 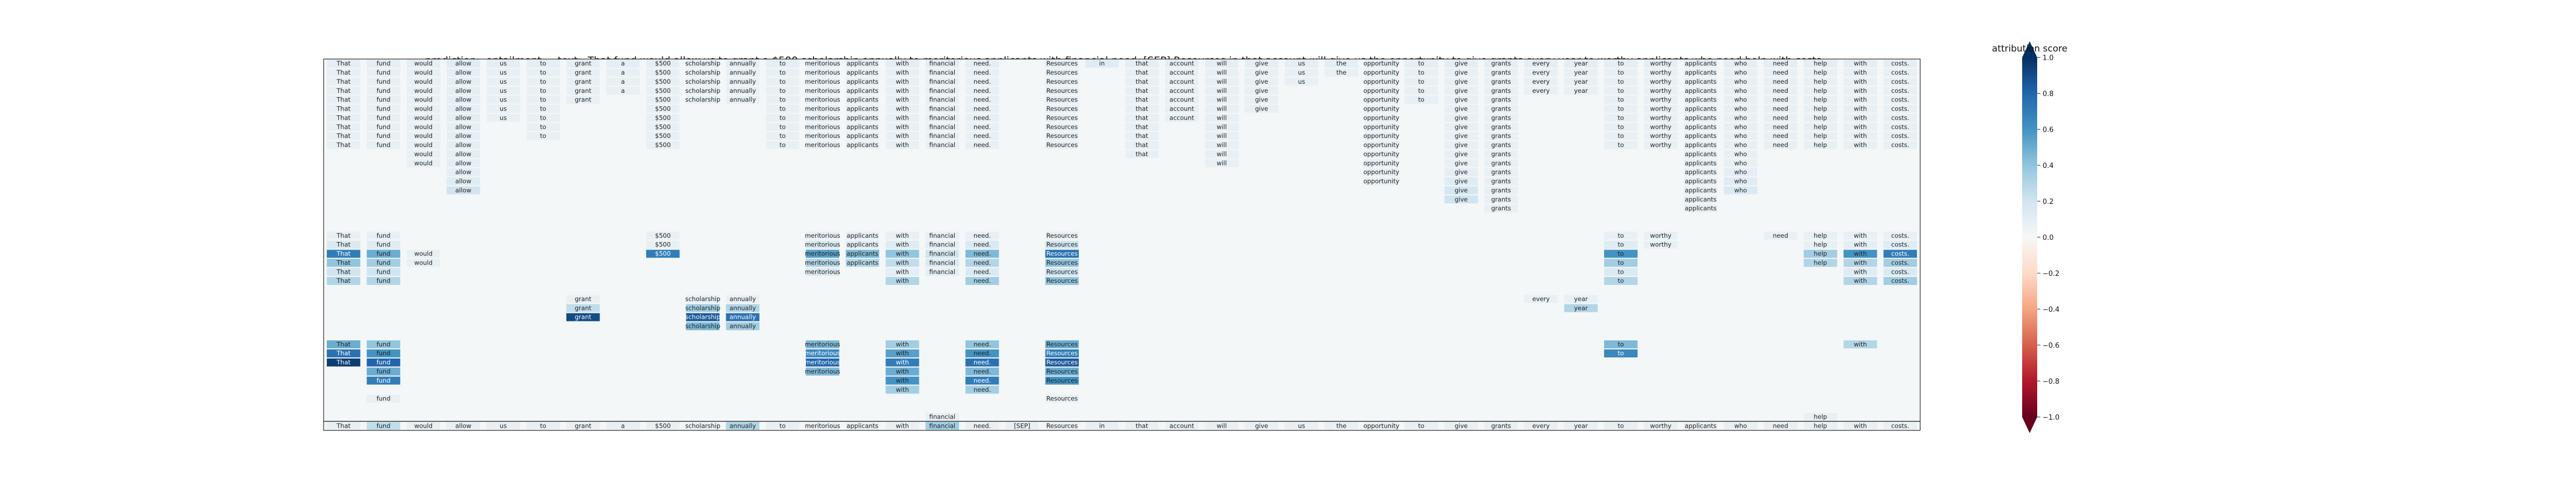 I want to click on token-label: a, so click(x=623, y=72).